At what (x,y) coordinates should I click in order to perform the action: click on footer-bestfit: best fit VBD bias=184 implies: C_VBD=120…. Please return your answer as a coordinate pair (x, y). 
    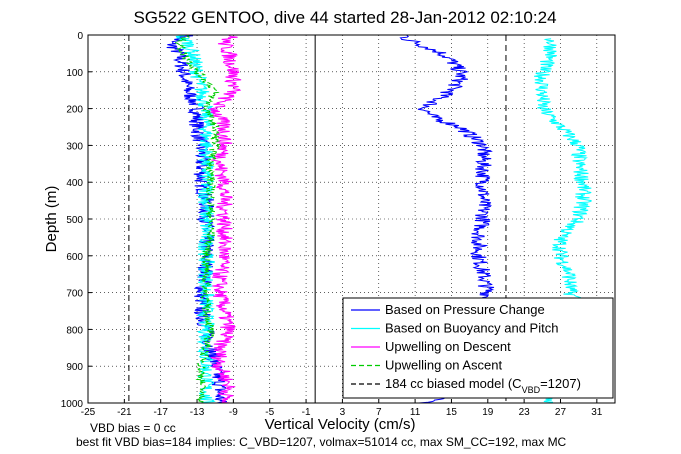
    Looking at the image, I should click on (321, 442).